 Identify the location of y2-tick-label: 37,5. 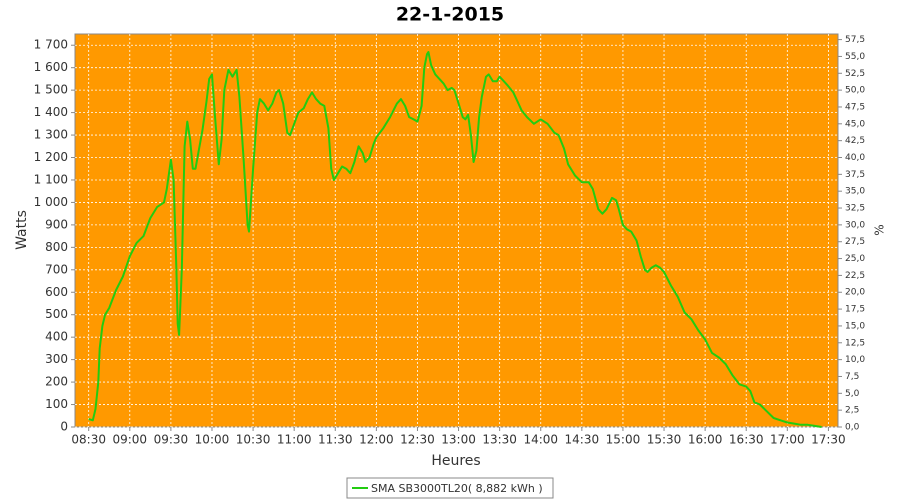
(855, 175).